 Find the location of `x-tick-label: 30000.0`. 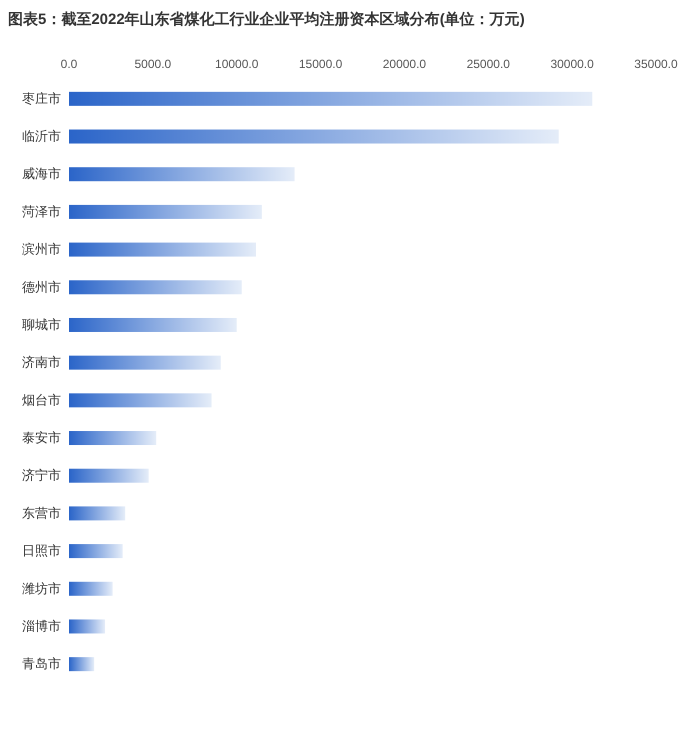

x-tick-label: 30000.0 is located at coordinates (572, 64).